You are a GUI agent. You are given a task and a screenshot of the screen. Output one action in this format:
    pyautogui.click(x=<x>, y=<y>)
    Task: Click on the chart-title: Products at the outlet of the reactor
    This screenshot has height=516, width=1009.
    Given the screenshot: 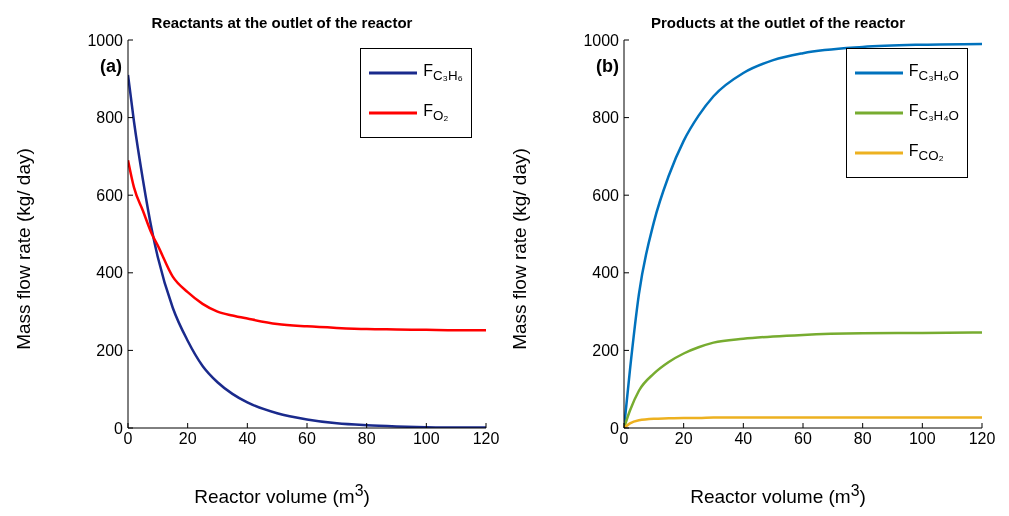 What is the action you would take?
    pyautogui.click(x=778, y=22)
    